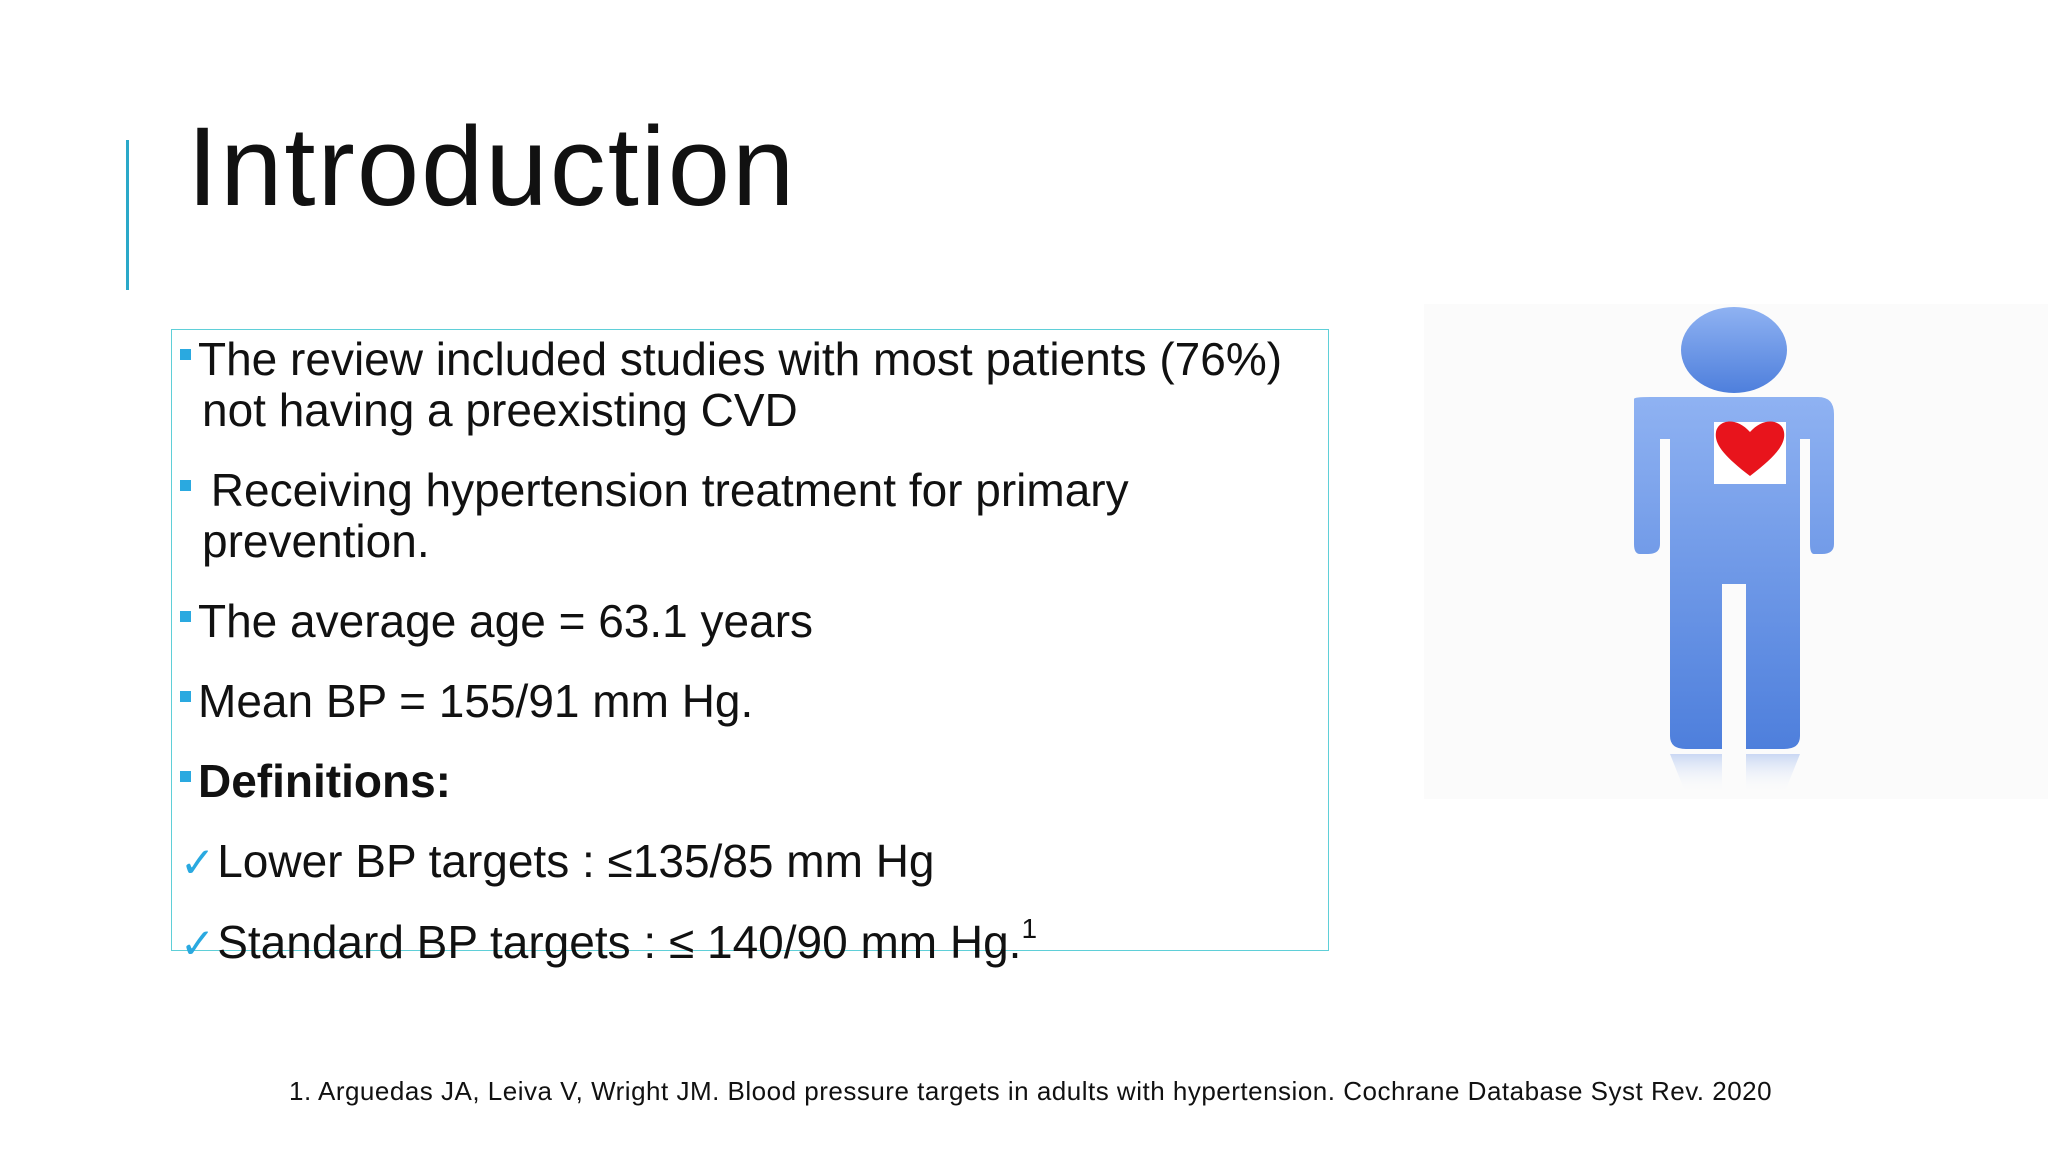 Image resolution: width=2048 pixels, height=1152 pixels. What do you see at coordinates (506, 621) in the screenshot?
I see `bullet-text: The average age = 63.1 years` at bounding box center [506, 621].